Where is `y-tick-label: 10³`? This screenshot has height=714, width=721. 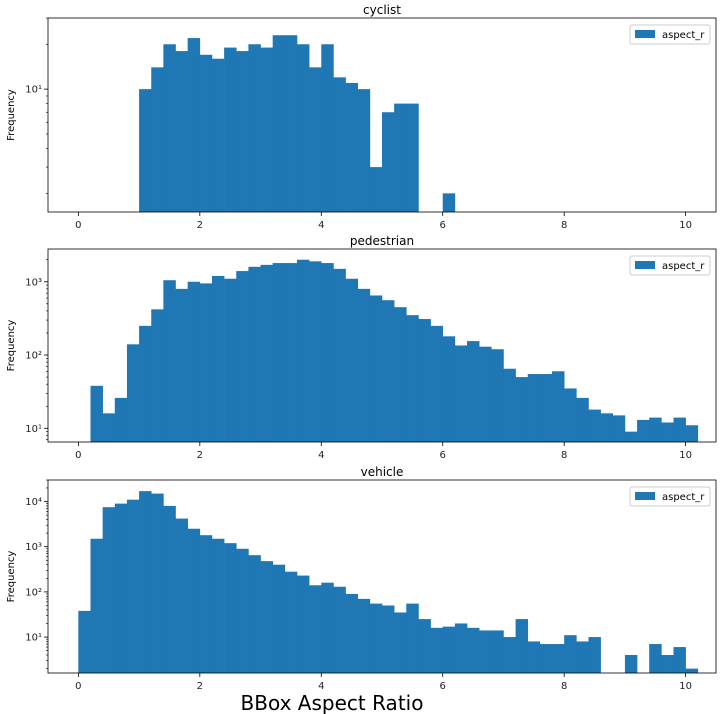 y-tick-label: 10³ is located at coordinates (33, 547).